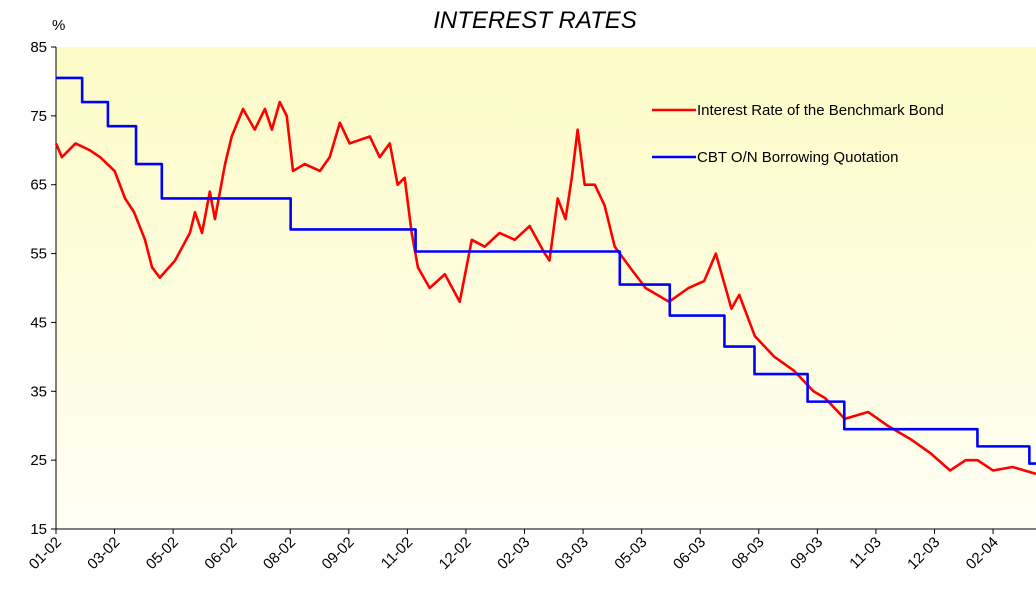  Describe the element at coordinates (38, 391) in the screenshot. I see `y-tick-label: 35` at that location.